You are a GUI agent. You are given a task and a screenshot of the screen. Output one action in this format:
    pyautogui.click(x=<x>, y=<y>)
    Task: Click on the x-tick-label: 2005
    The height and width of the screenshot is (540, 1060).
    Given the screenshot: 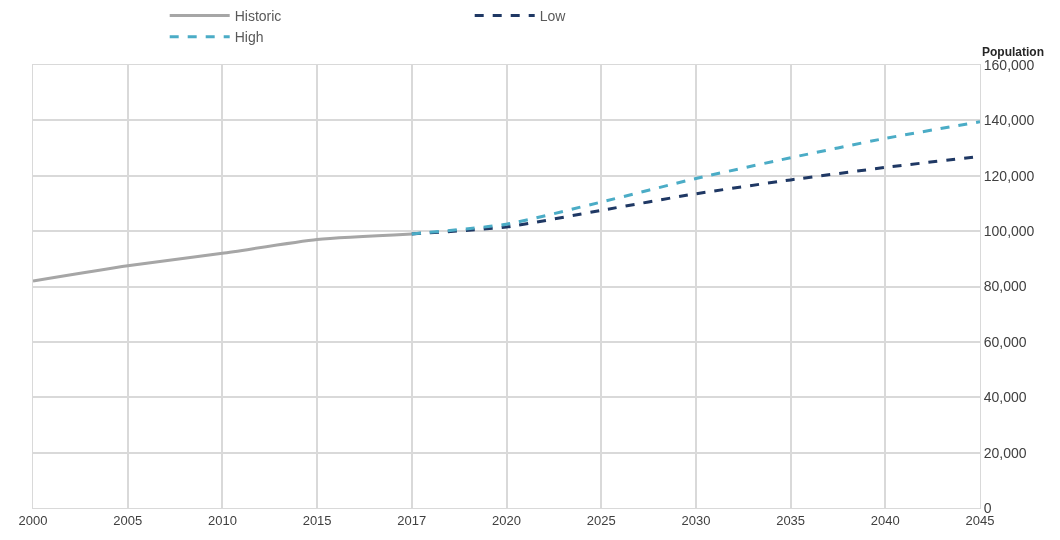 What is the action you would take?
    pyautogui.click(x=128, y=520)
    